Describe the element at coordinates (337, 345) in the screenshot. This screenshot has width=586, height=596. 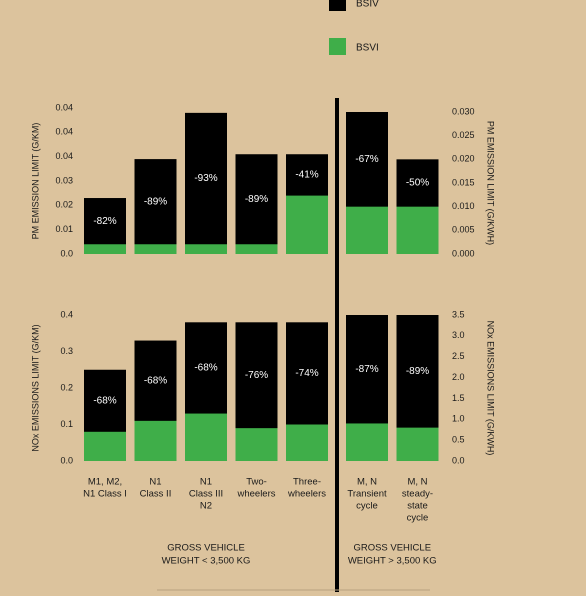
I see `divider` at that location.